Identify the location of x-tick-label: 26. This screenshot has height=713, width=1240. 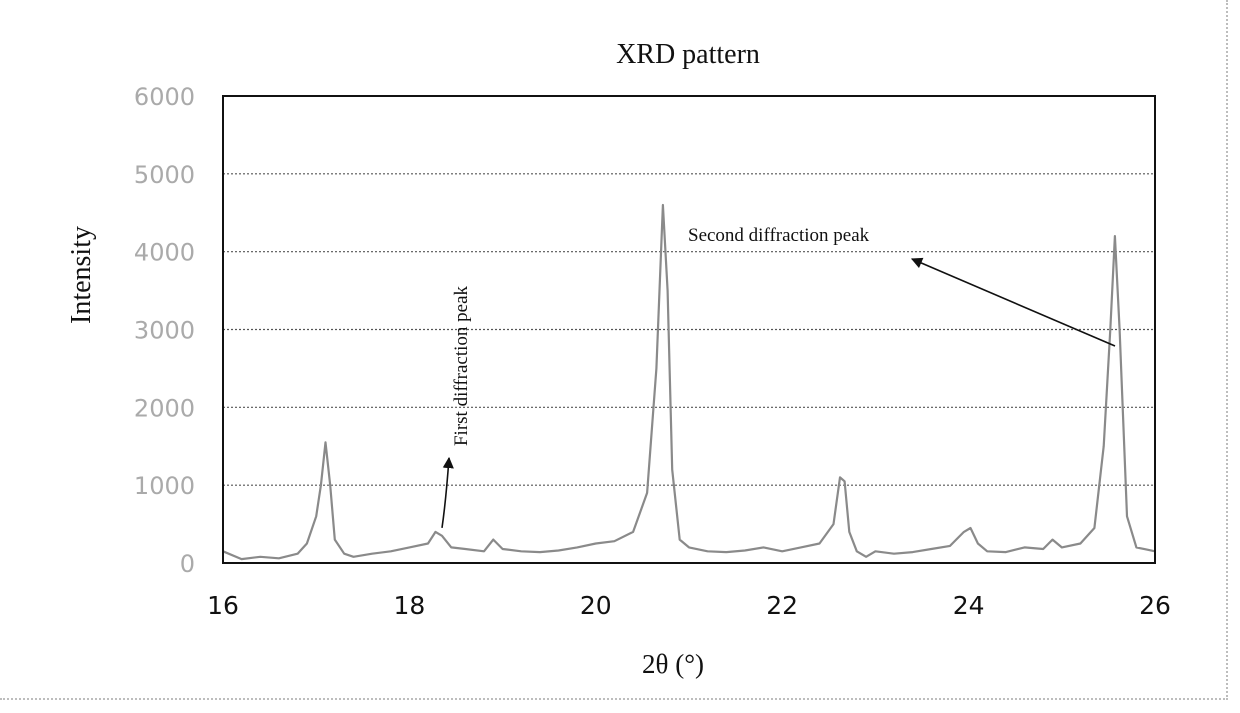
(1155, 605).